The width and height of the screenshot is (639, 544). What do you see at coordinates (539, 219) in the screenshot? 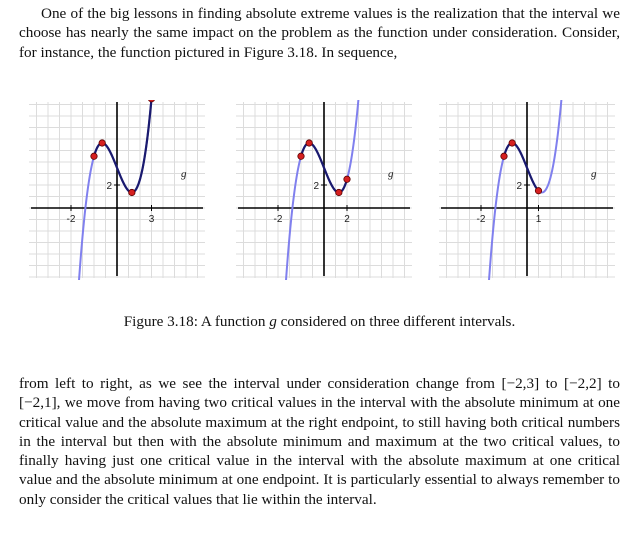
I see `x-tick-label-right: 1` at bounding box center [539, 219].